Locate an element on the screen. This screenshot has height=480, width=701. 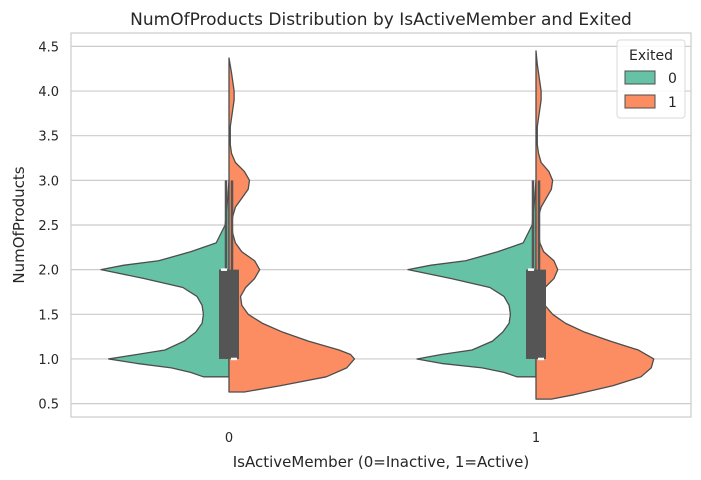
x-tick-label: 0 is located at coordinates (229, 438).